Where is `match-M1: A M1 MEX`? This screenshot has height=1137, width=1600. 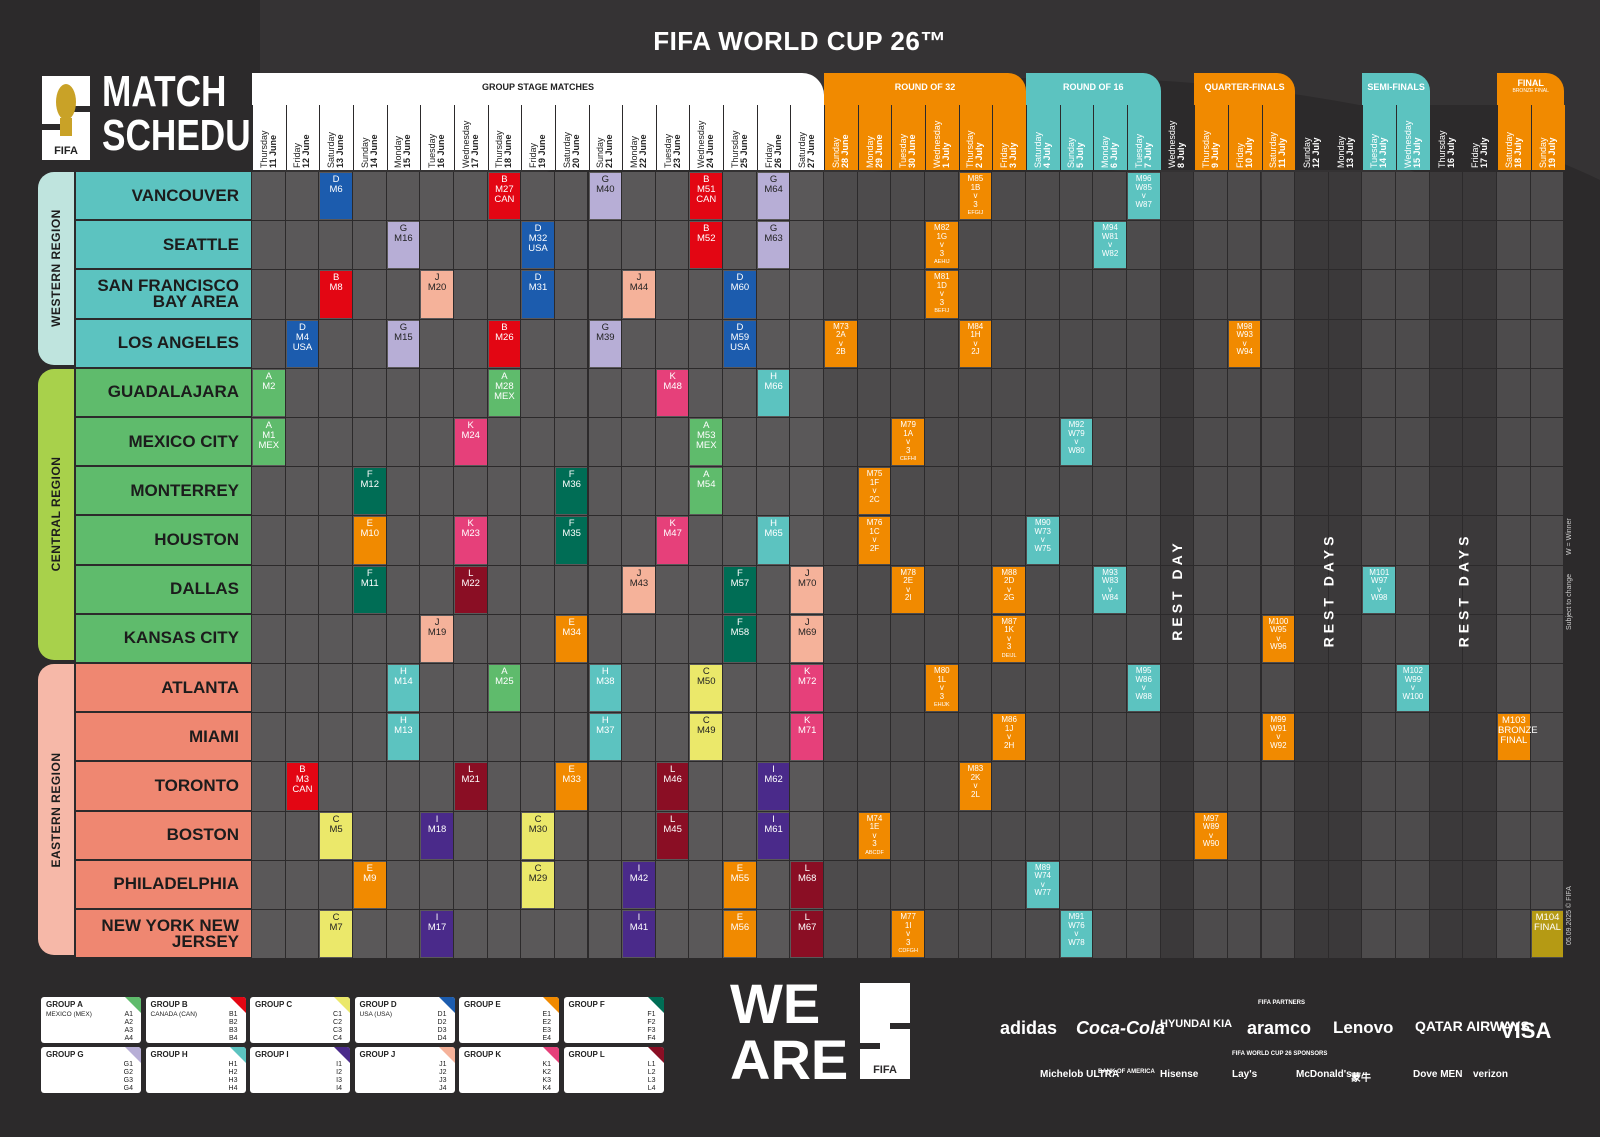 match-M1: A M1 MEX is located at coordinates (269, 442).